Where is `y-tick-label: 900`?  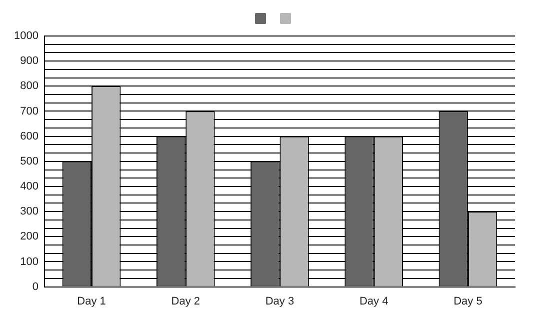
y-tick-label: 900 is located at coordinates (29, 61).